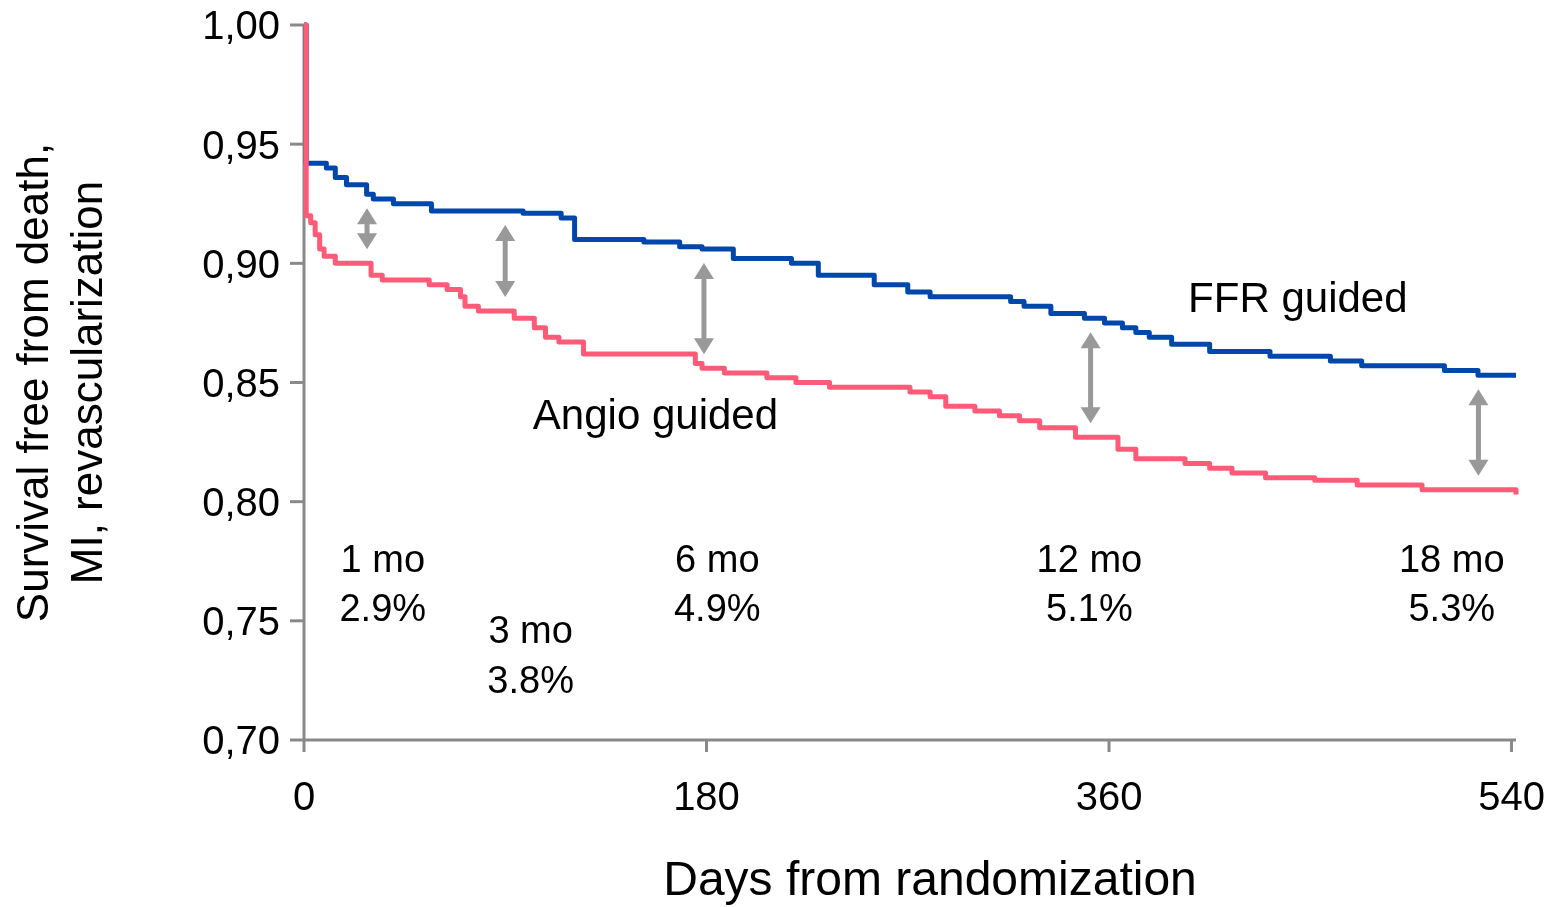 The height and width of the screenshot is (907, 1551). Describe the element at coordinates (241, 740) in the screenshot. I see `y-tick-label: 0,70` at that location.